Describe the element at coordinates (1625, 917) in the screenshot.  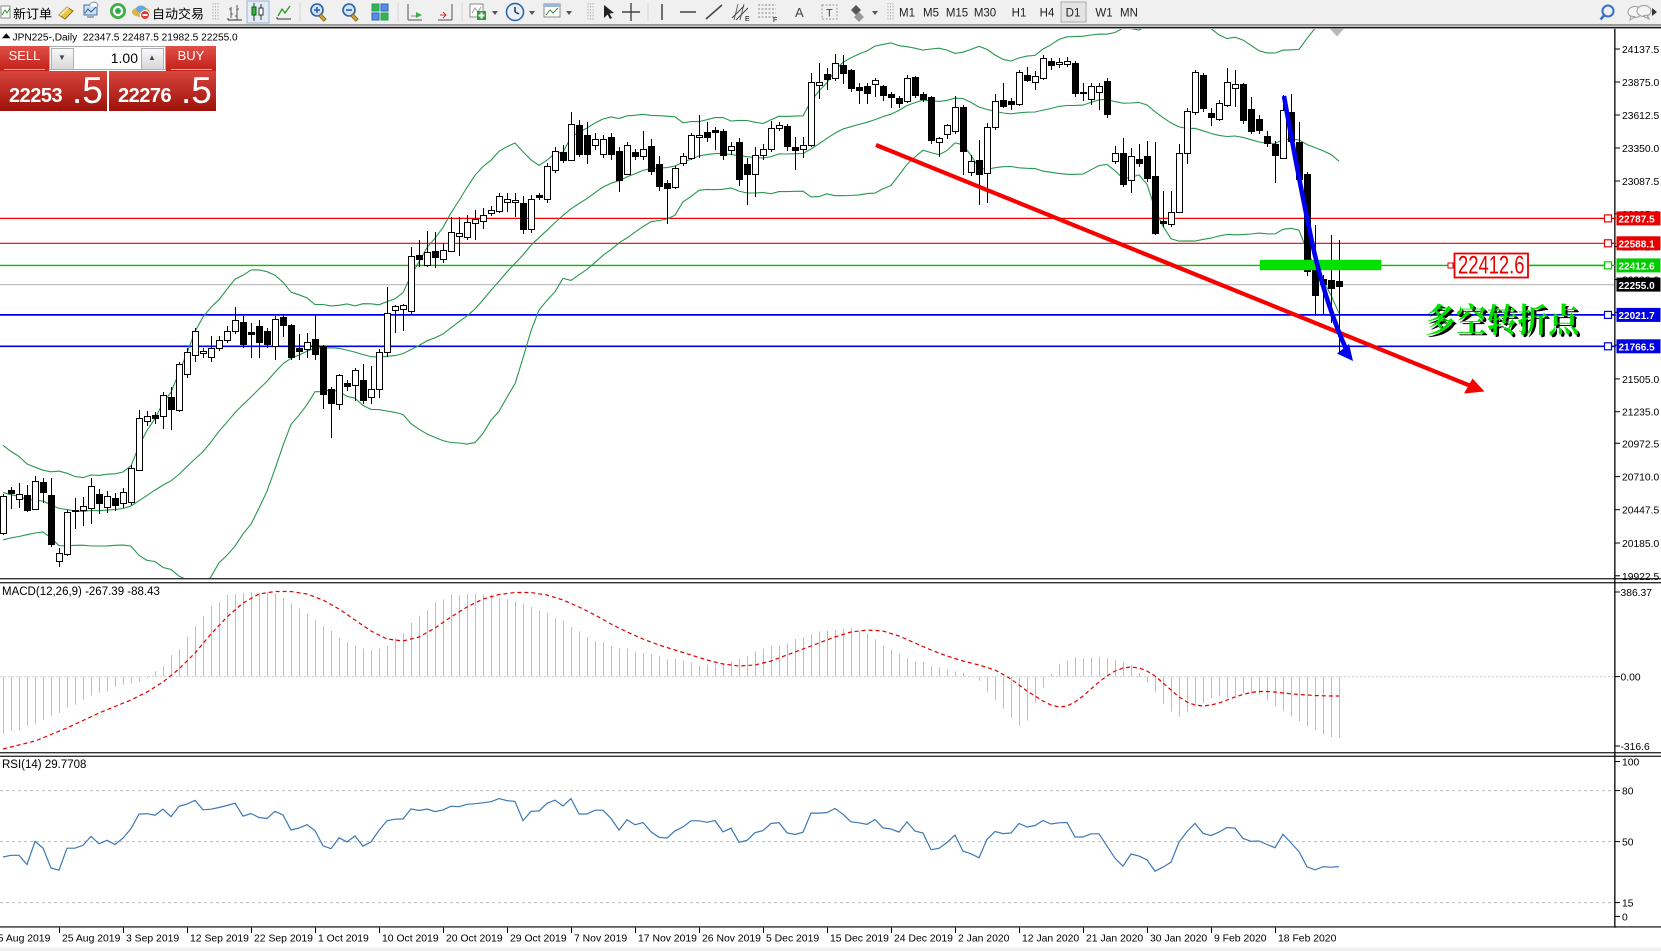
I see `svg-text: 0` at that location.